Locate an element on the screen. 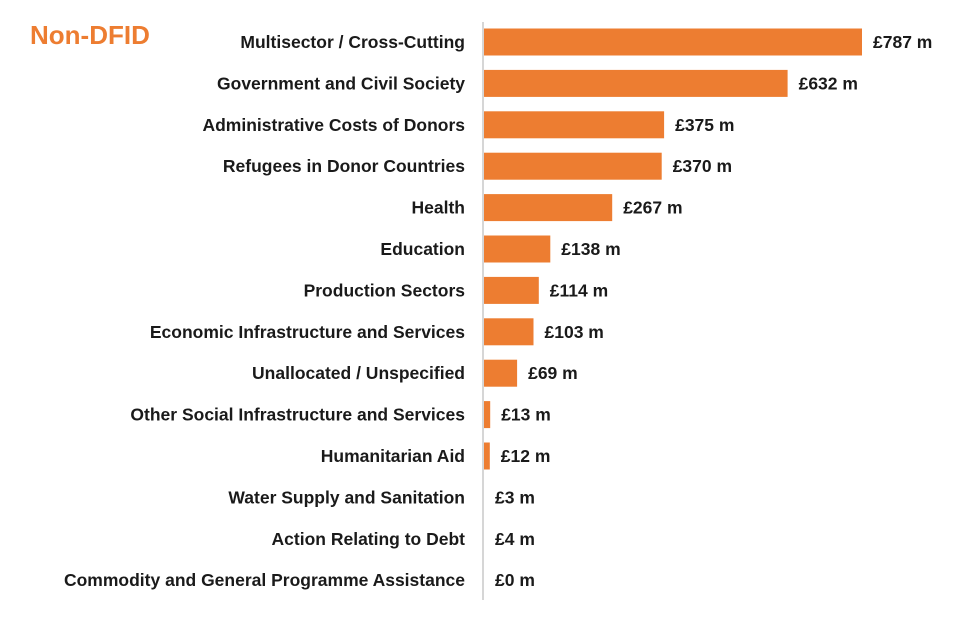 The image size is (960, 640). category-label-11: Water Supply and Sanitation is located at coordinates (346, 497).